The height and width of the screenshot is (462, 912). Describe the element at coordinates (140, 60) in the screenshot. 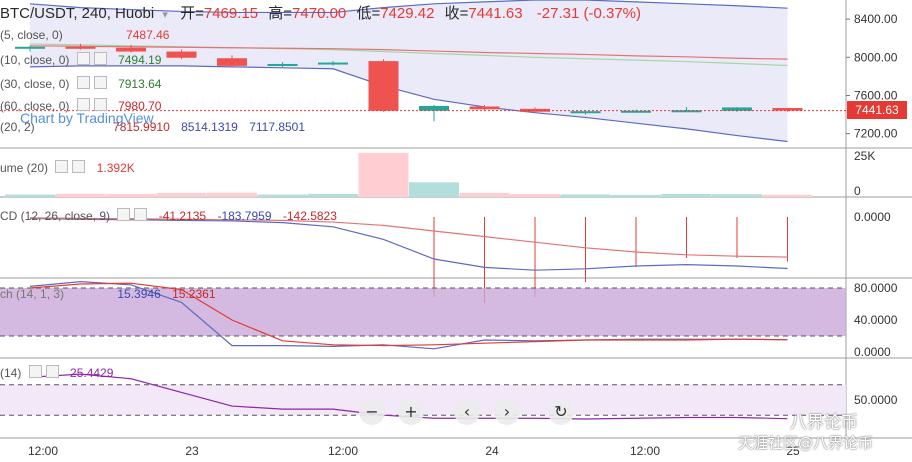

I see `ma10-value: 7494.19` at that location.